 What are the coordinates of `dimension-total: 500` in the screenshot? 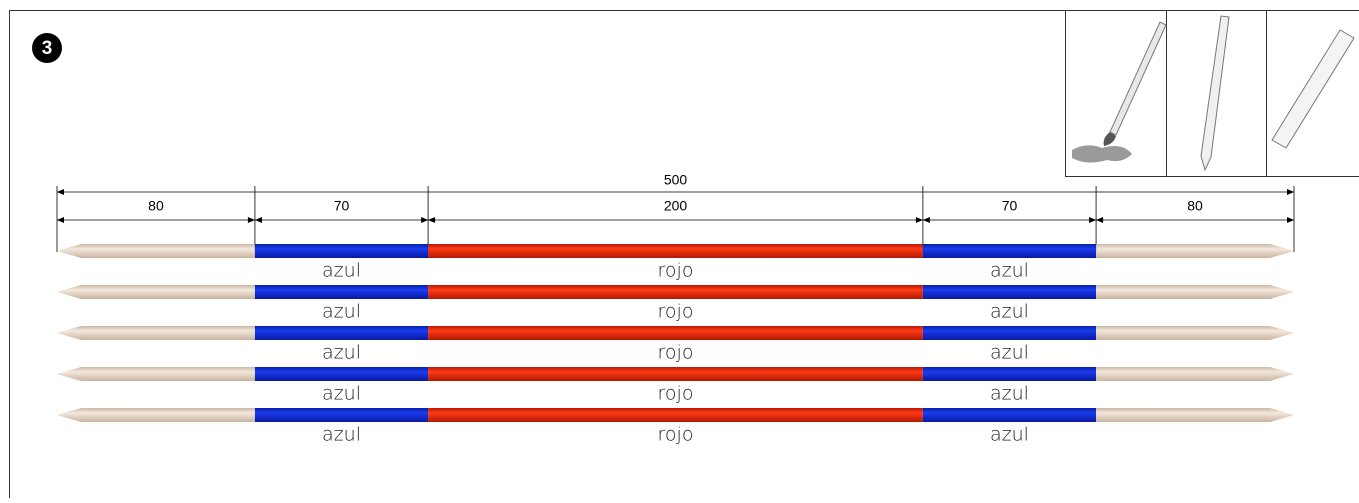 It's located at (676, 180).